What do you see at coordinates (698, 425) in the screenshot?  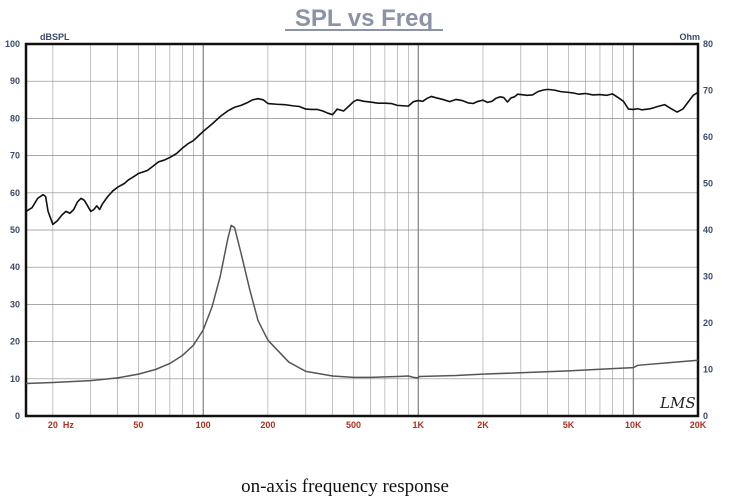 I see `x-tick-label: 20K` at bounding box center [698, 425].